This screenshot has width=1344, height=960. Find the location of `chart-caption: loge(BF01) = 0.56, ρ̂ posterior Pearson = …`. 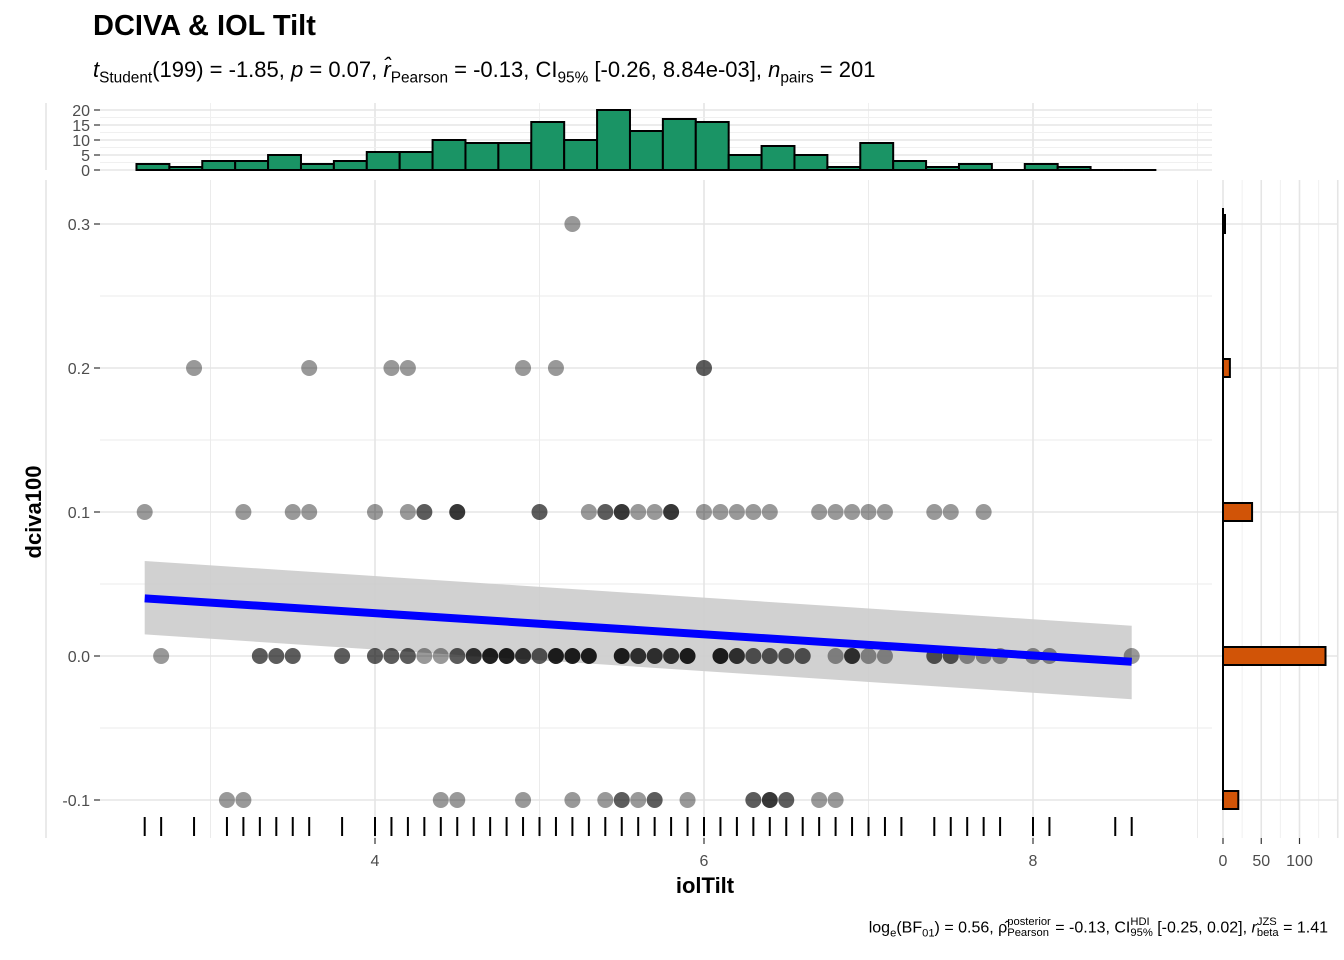

chart-caption: loge(BF01) = 0.56, ρ̂ posterior Pearson = … is located at coordinates (1098, 928).